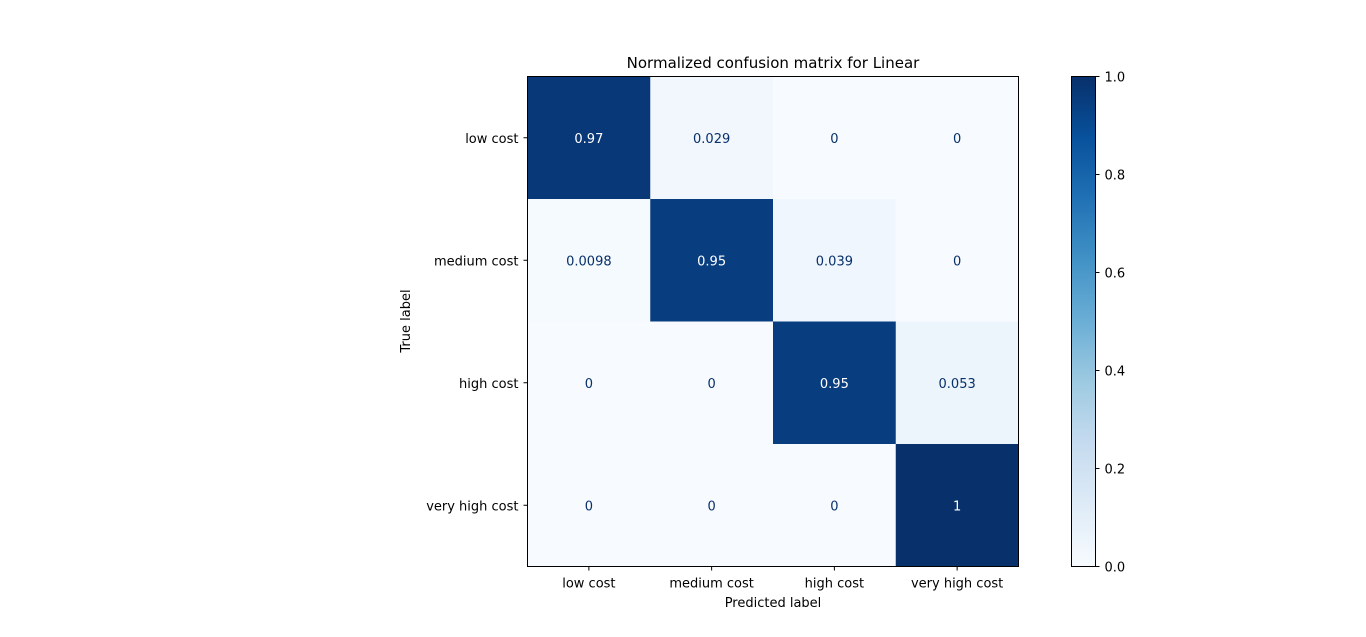 This screenshot has width=1366, height=637. What do you see at coordinates (1115, 176) in the screenshot?
I see `colorbar-tick-label: 0.8` at bounding box center [1115, 176].